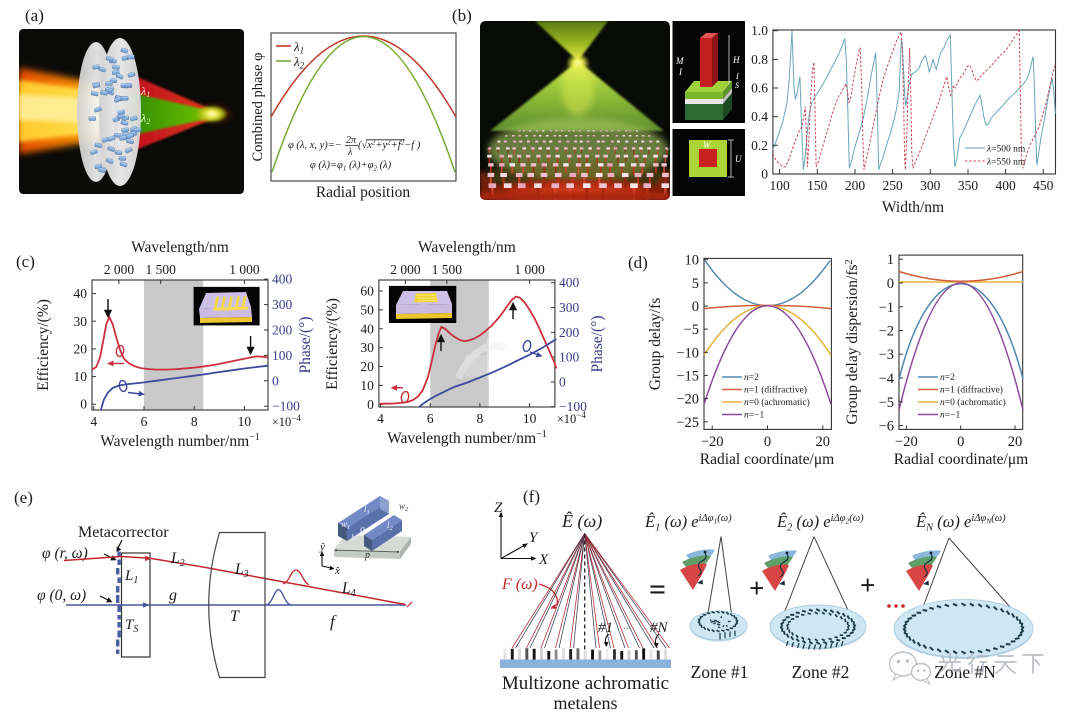 The image size is (1080, 721). Describe the element at coordinates (467, 247) in the screenshot. I see `svg-text: Wavelength/nm` at that location.